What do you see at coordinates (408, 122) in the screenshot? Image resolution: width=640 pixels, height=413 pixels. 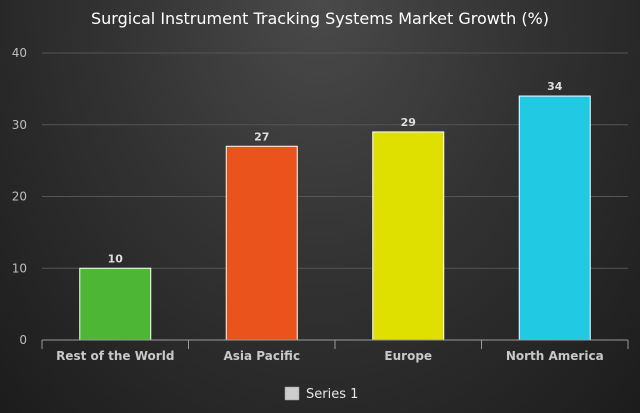 I see `bar-value-label: 29` at bounding box center [408, 122].